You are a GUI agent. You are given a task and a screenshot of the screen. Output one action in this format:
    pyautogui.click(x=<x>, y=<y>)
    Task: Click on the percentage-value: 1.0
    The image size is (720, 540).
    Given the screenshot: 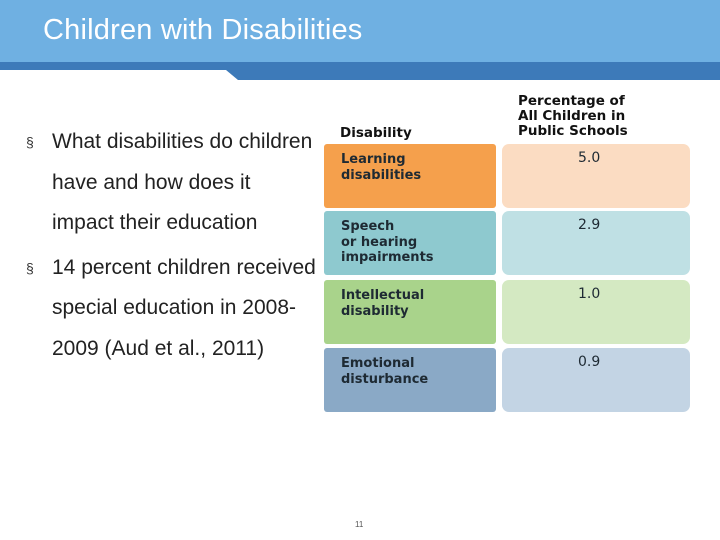 What is the action you would take?
    pyautogui.click(x=596, y=312)
    